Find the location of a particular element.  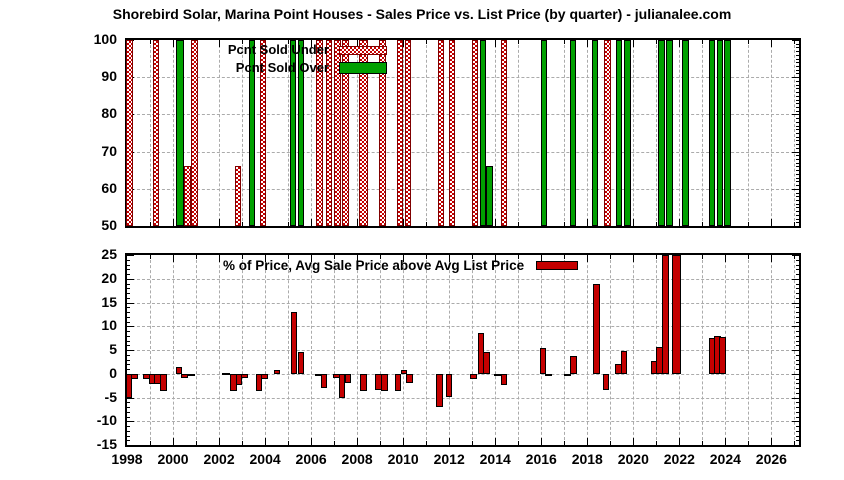

y-tick-label: 25 is located at coordinates (109, 254).